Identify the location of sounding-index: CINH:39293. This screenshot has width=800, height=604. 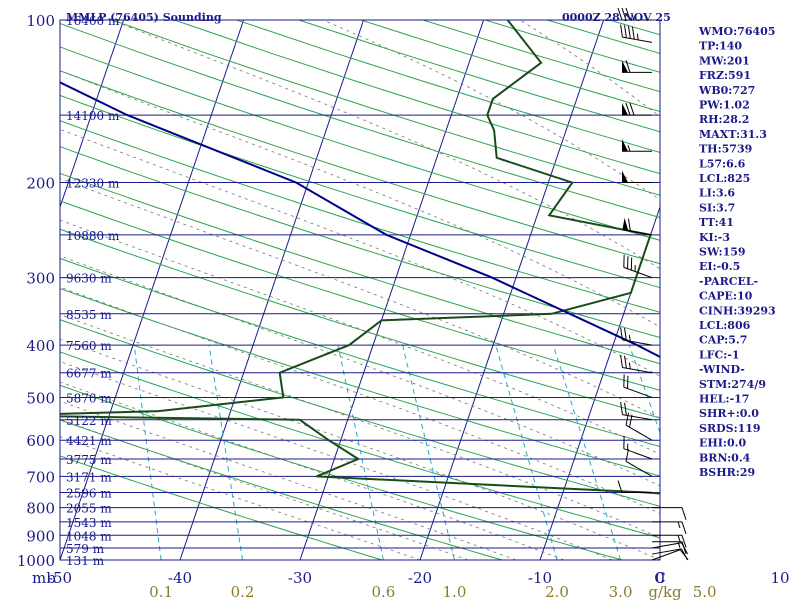
(737, 310).